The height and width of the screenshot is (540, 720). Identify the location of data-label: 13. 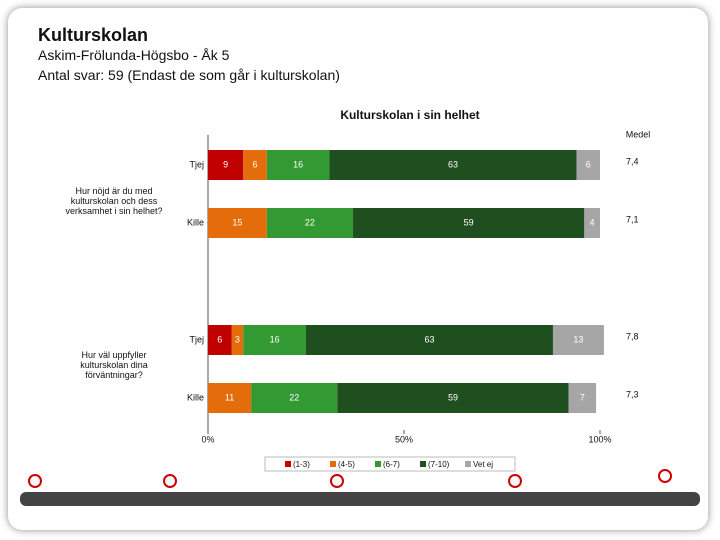
(578, 339).